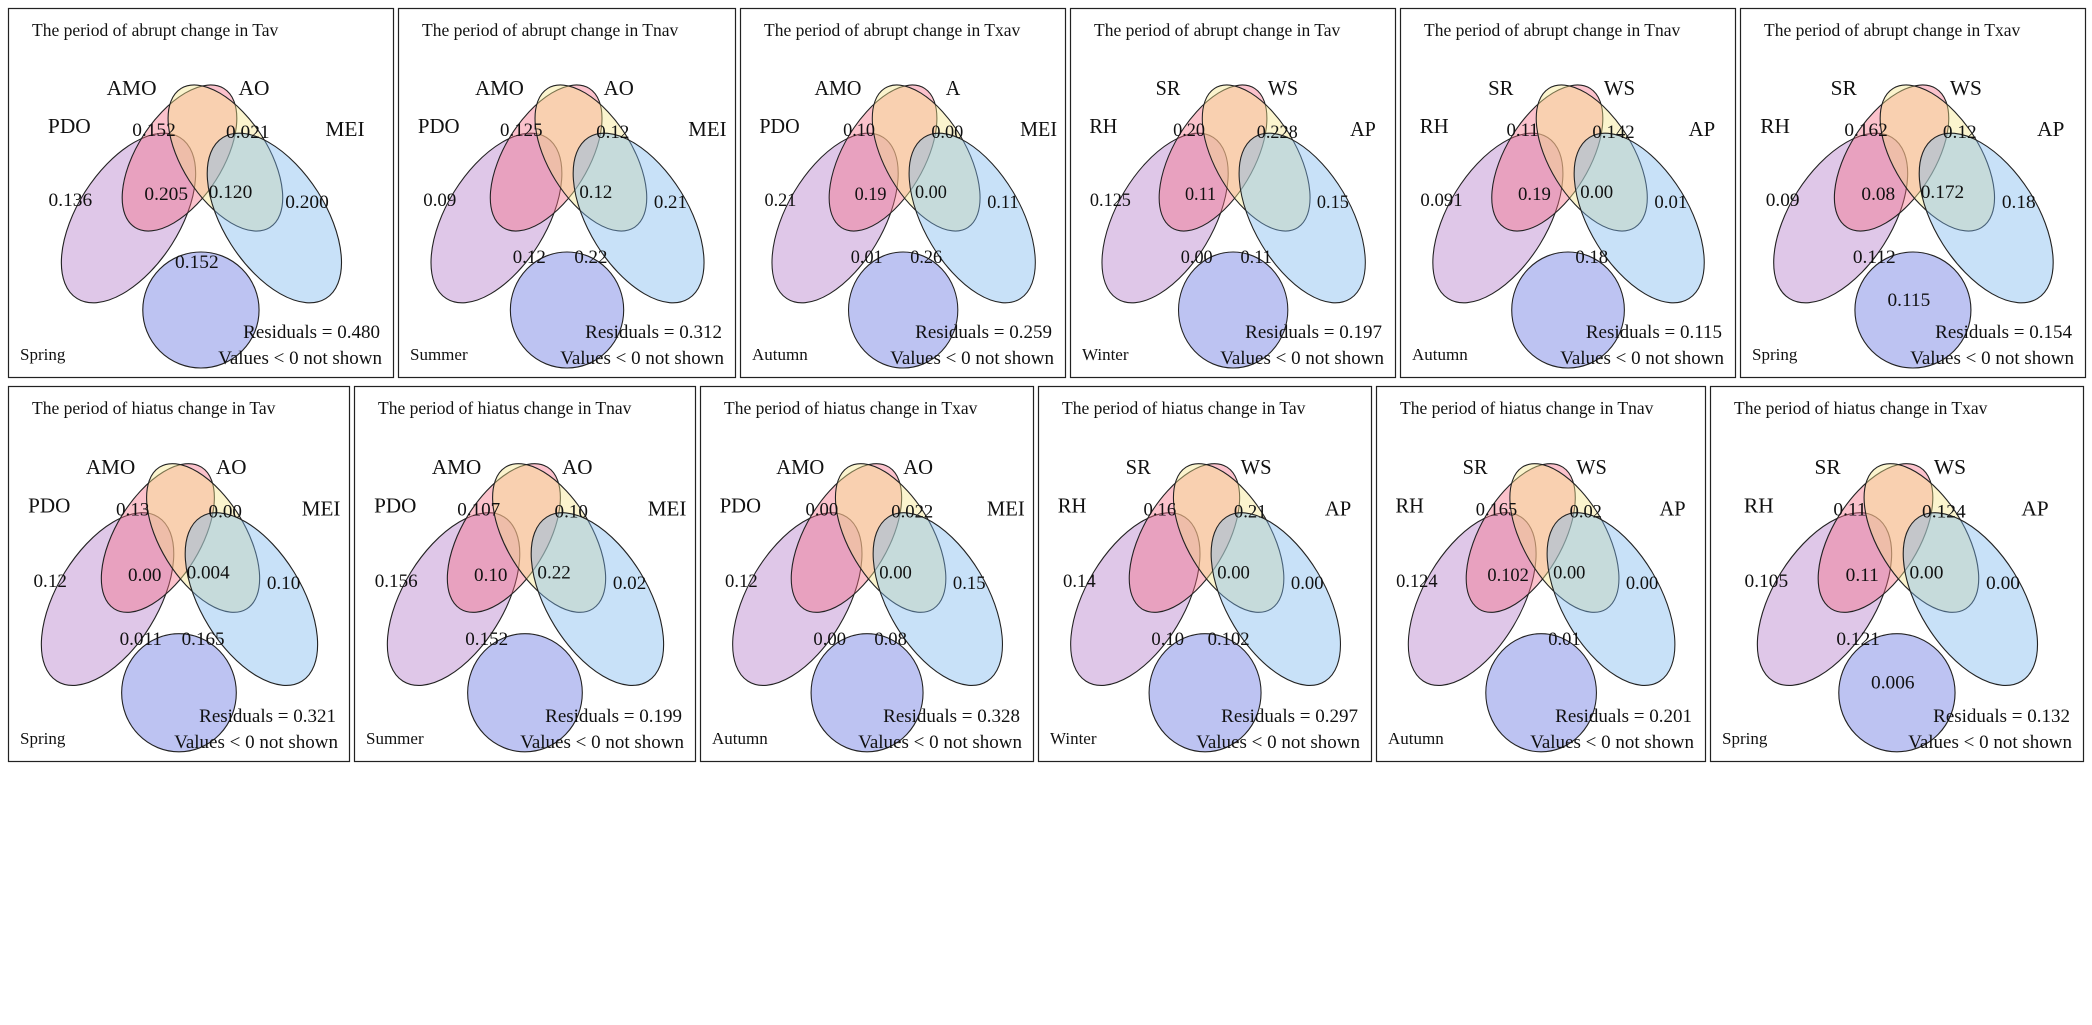  I want to click on venn-shapes: PDO AMO AO MEI 0.09 0.125 0.12 0.21 0.12 0.12 0.22, so click(572, 222).